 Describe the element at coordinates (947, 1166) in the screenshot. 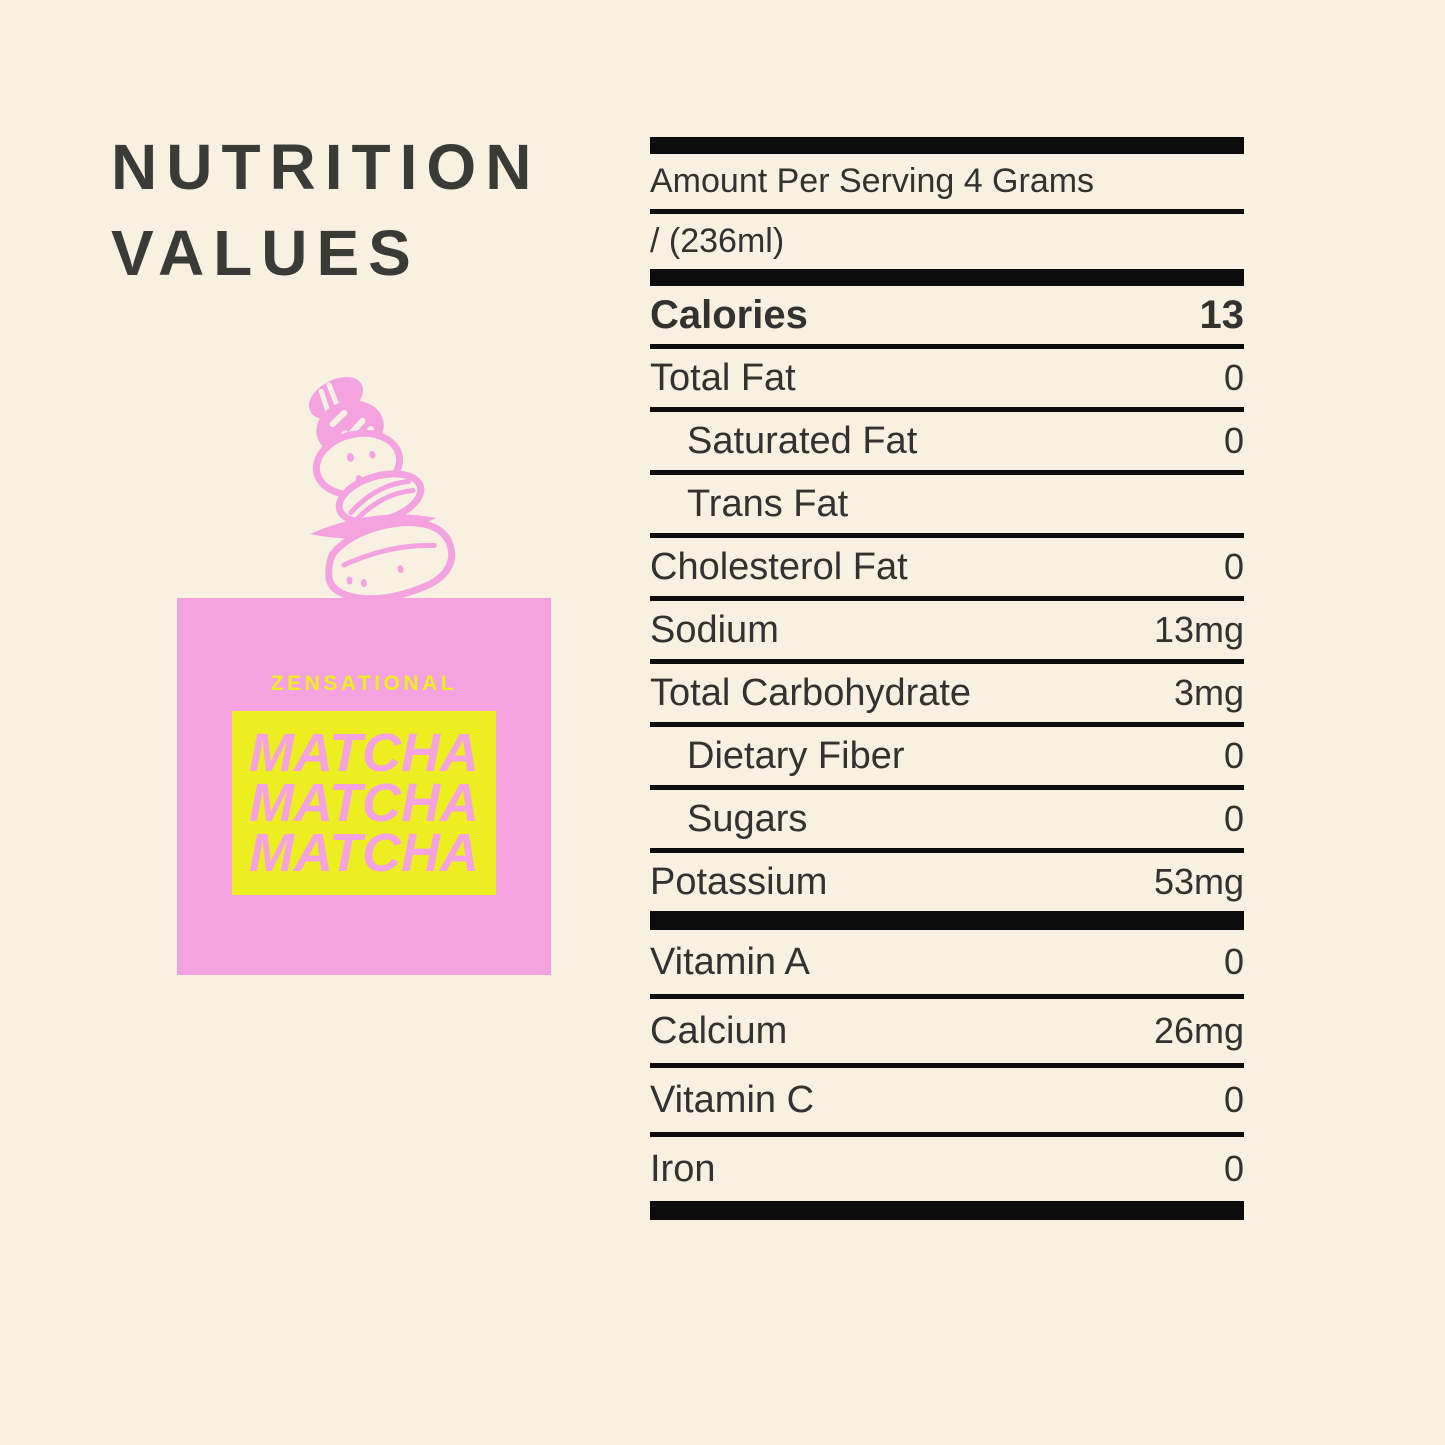

I see `nutrient-row: Iron 0` at that location.